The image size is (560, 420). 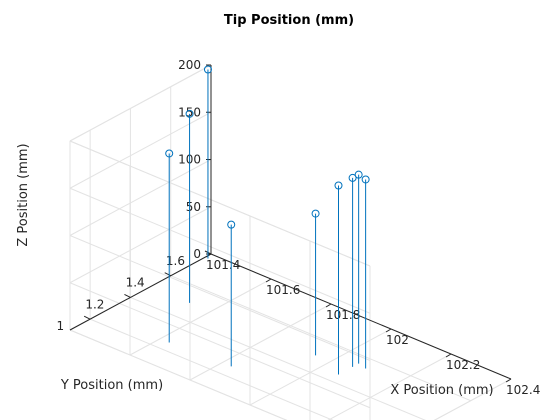 What do you see at coordinates (343, 315) in the screenshot?
I see `x-tick-label: 101.8` at bounding box center [343, 315].